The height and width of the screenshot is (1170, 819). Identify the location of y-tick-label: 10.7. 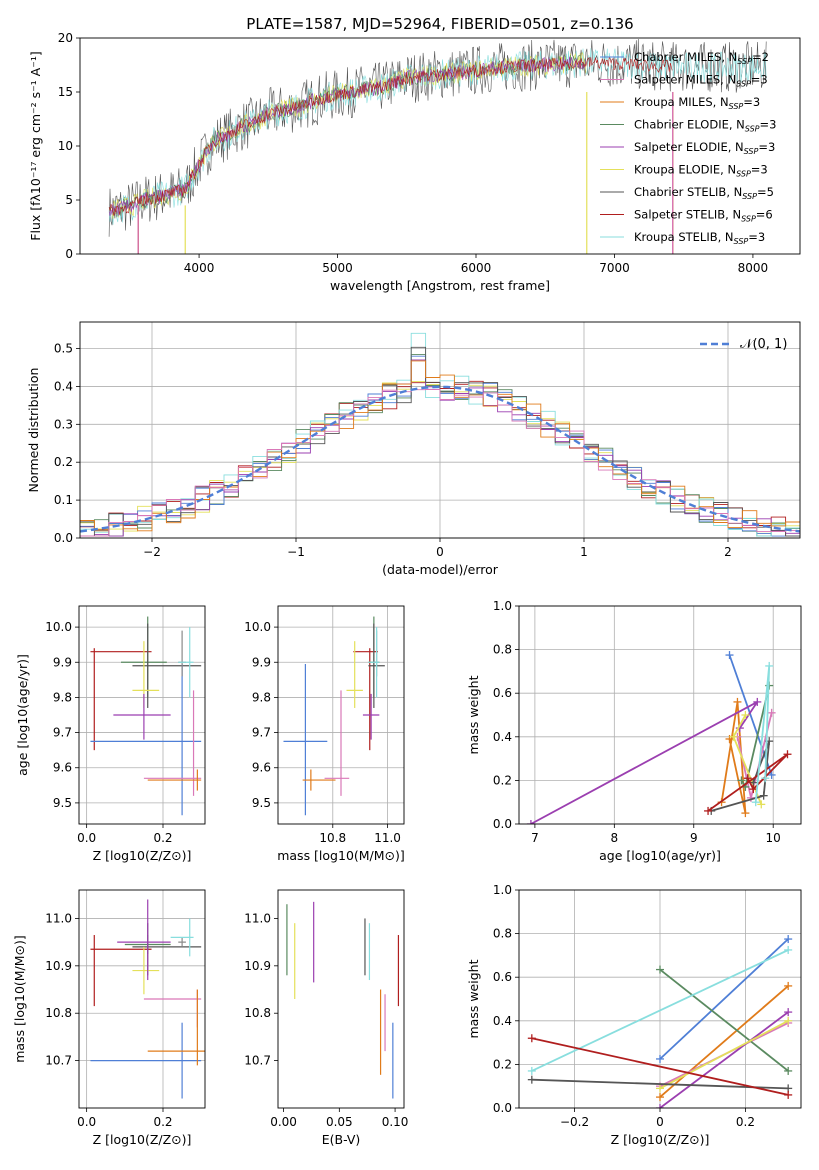
(58, 1061).